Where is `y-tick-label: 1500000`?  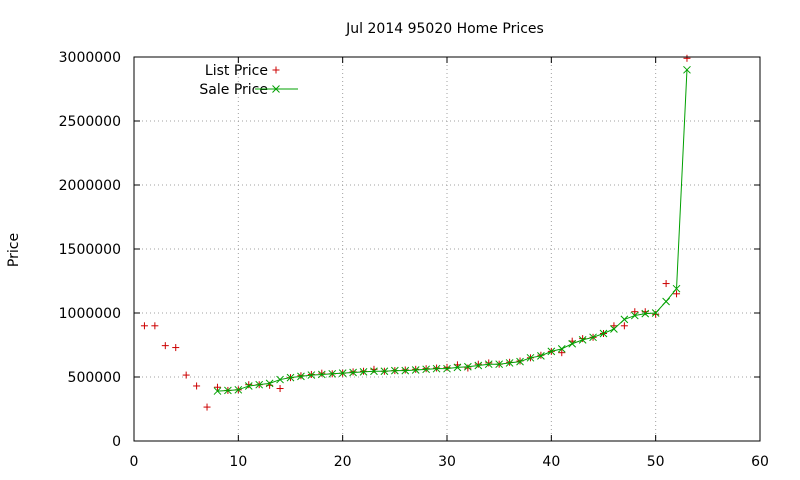 y-tick-label: 1500000 is located at coordinates (90, 250).